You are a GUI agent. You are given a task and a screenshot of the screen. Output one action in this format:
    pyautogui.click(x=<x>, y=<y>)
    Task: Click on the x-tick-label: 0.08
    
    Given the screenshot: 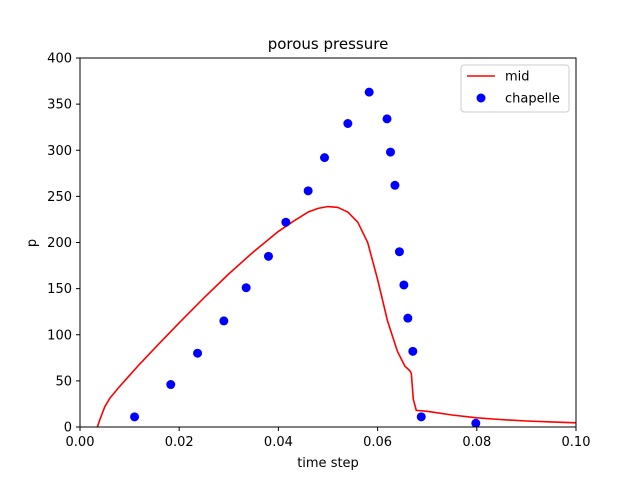 What is the action you would take?
    pyautogui.click(x=476, y=442)
    